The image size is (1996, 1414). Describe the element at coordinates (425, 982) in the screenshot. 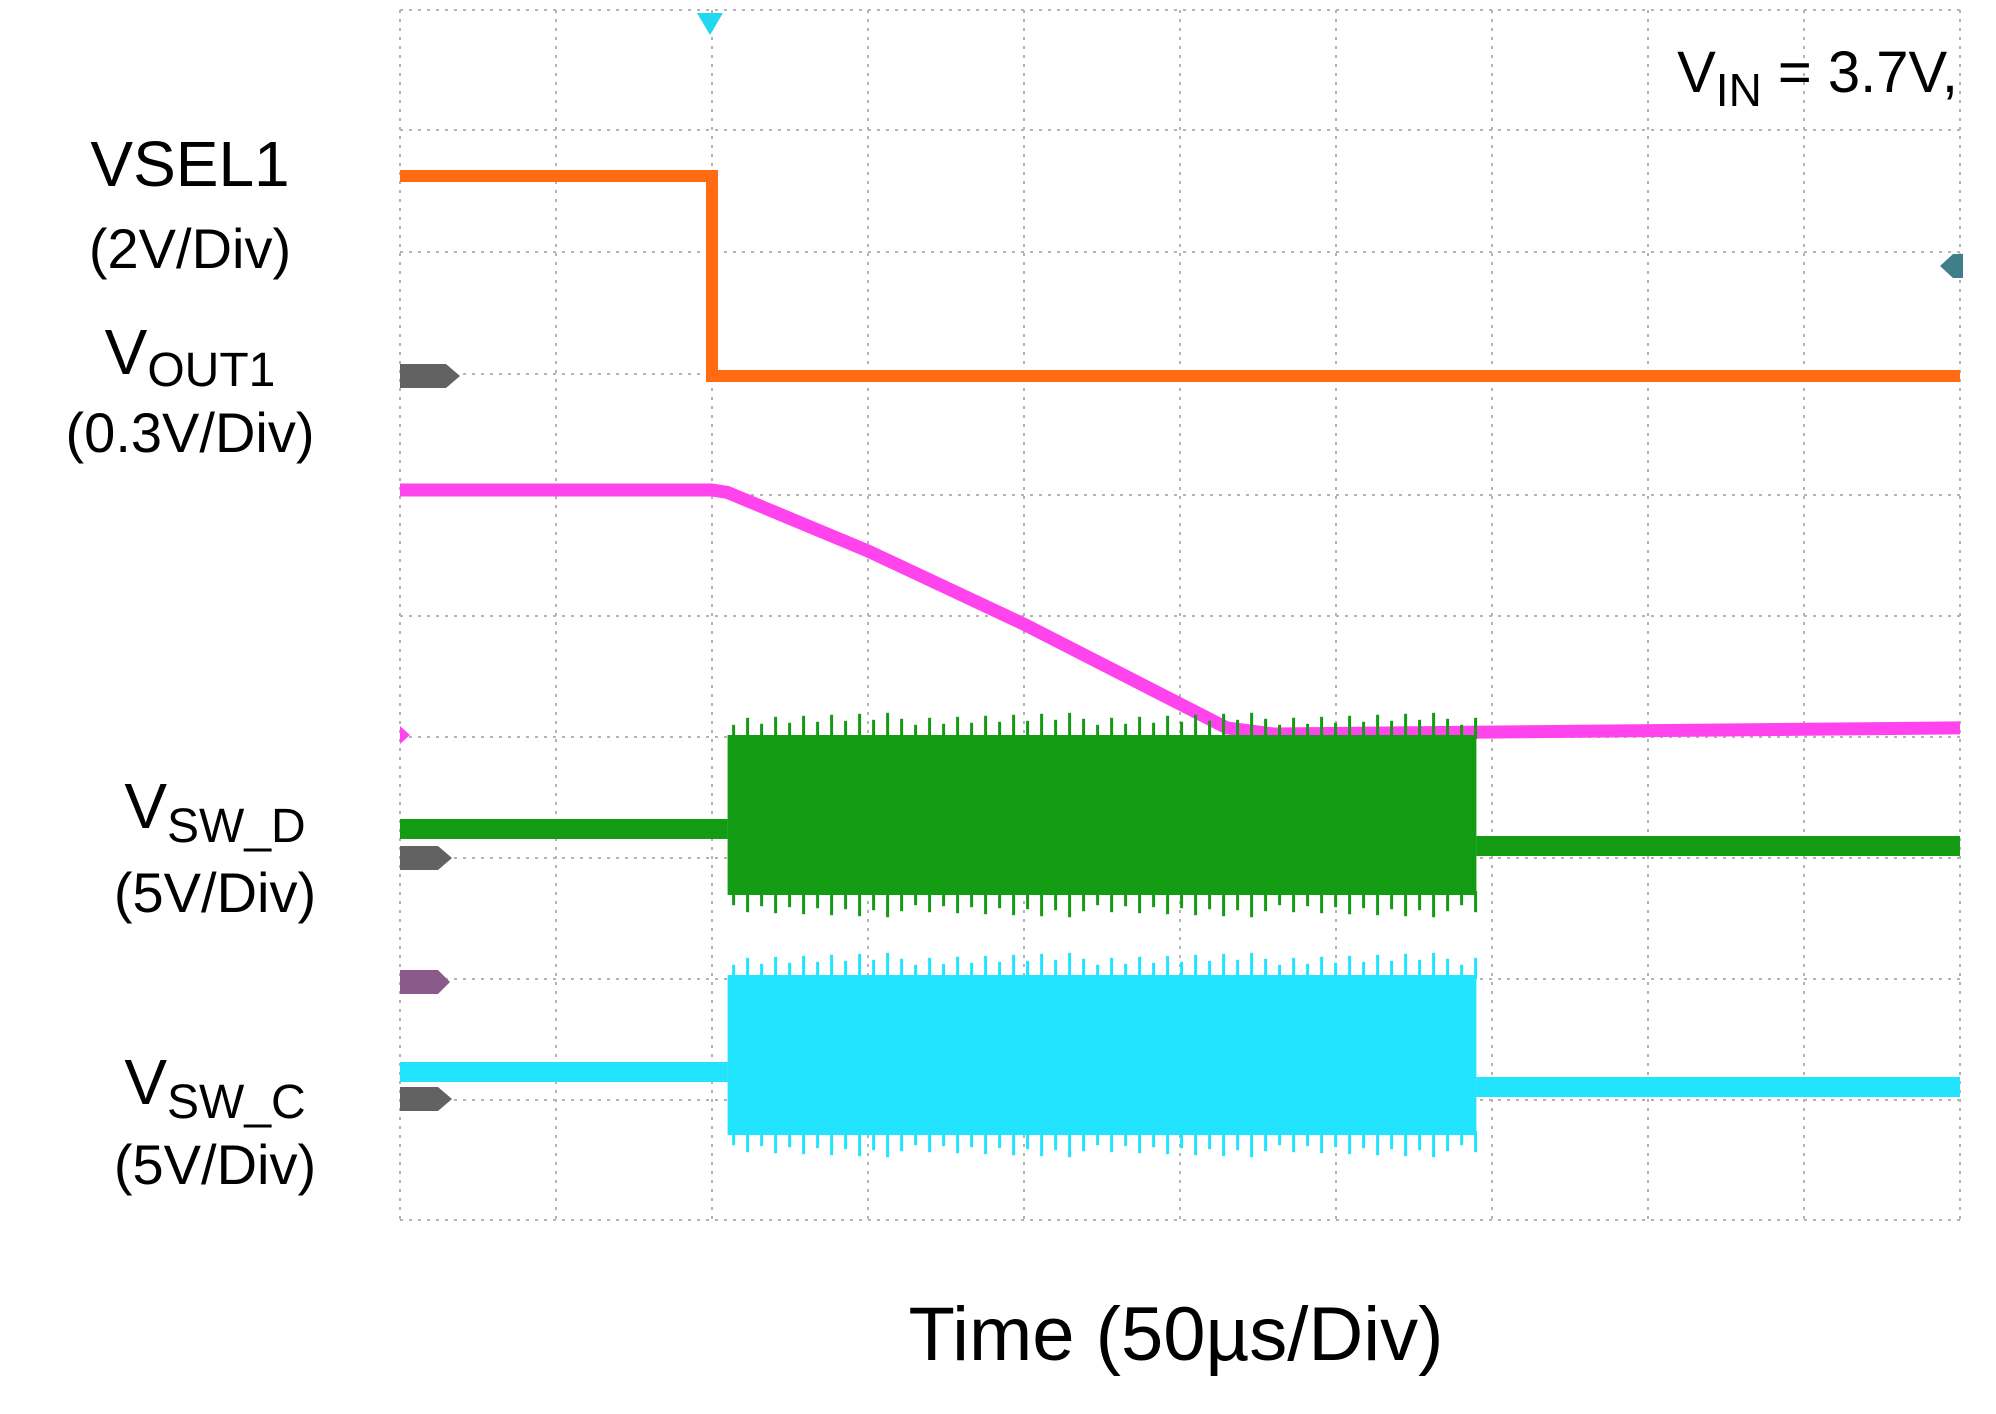

I see `vout1-ground-marker` at that location.